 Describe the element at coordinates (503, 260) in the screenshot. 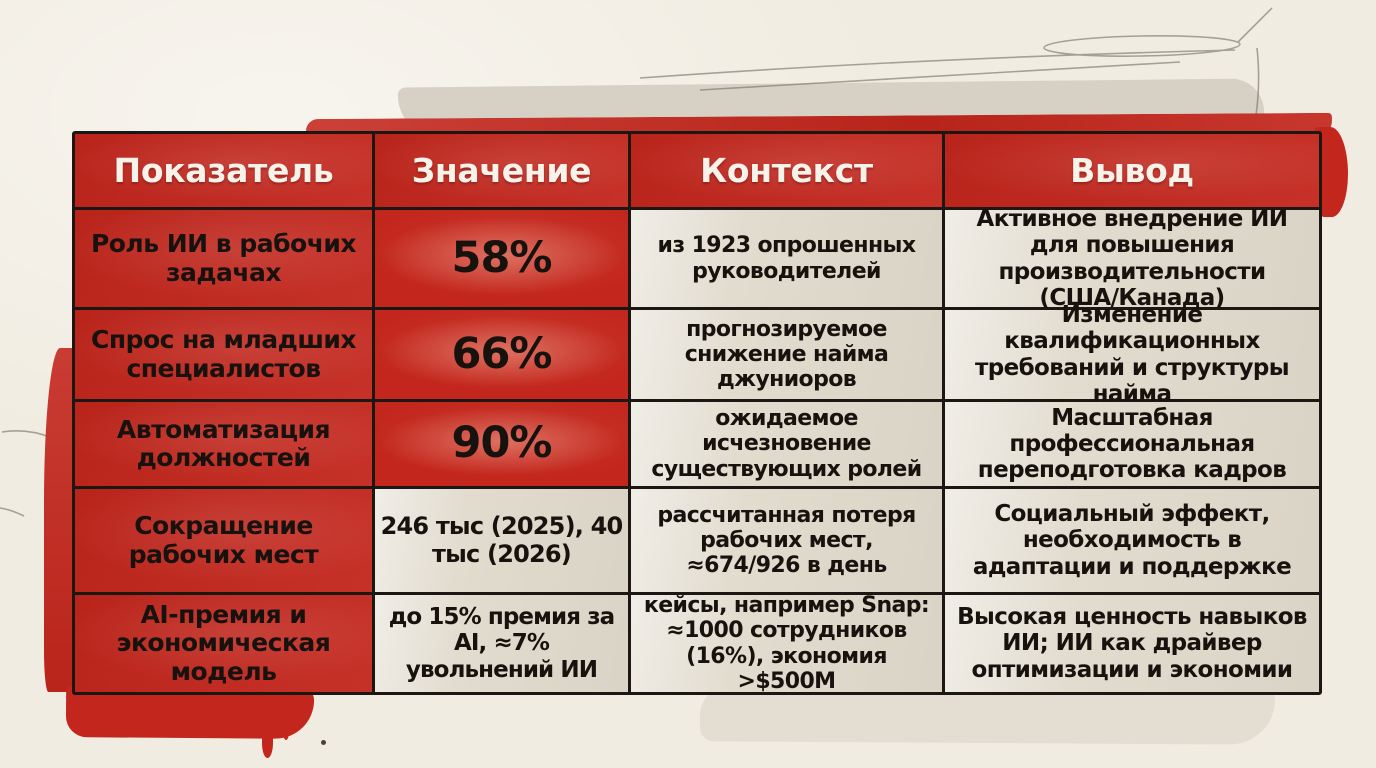

I see `table-cell-value: 58%` at that location.